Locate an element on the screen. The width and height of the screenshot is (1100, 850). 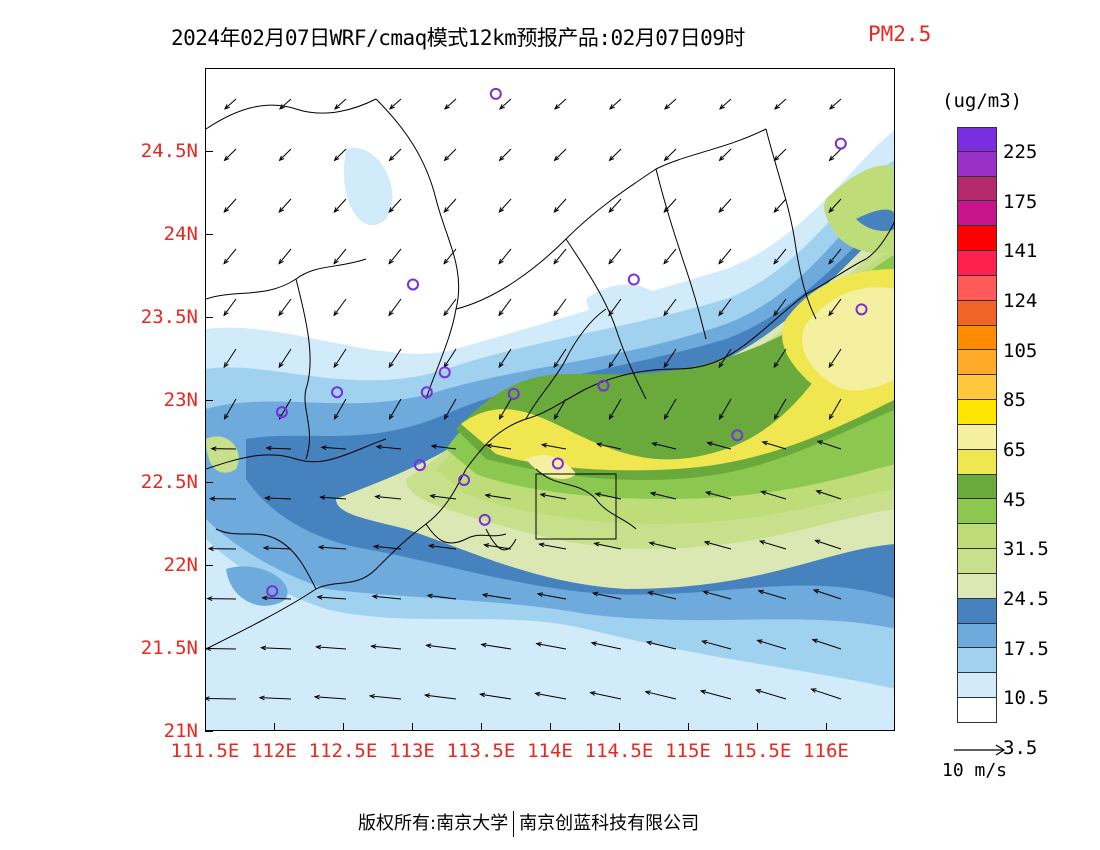
footer: 版权所有:南京大学 南京创蓝科技有限公司 is located at coordinates (528, 823).